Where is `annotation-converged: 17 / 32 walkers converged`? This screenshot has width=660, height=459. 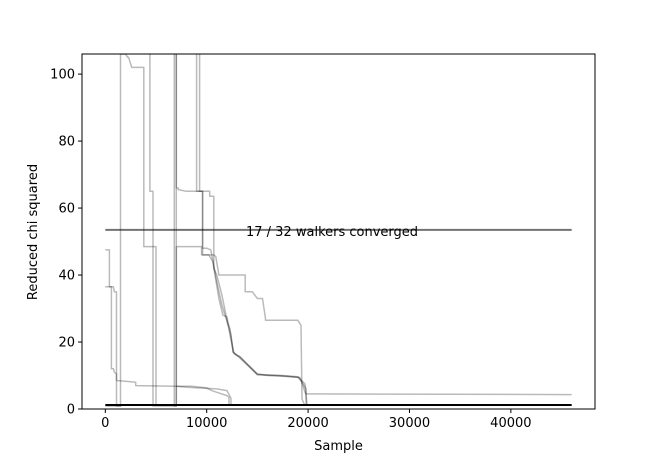
annotation-converged: 17 / 32 walkers converged is located at coordinates (332, 232).